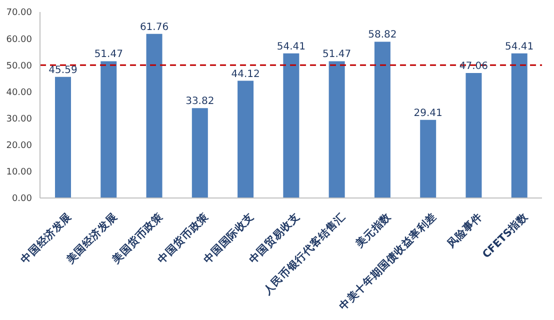 The height and width of the screenshot is (320, 554). Describe the element at coordinates (464, 231) in the screenshot. I see `x-tick-label: 风险事件` at that location.